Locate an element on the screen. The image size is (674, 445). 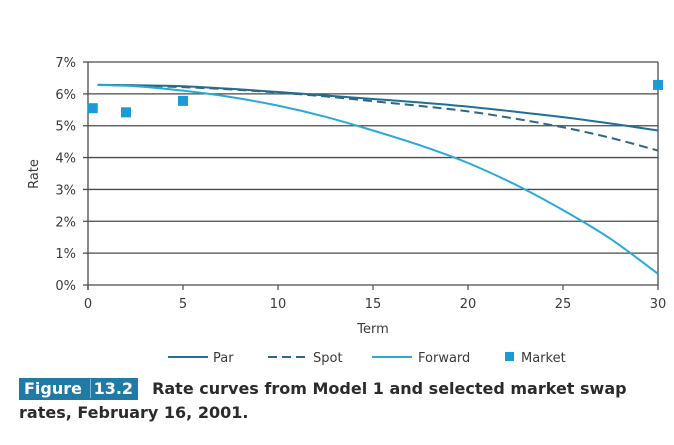
y-axis-ticks: 0% 1% 2% 3% 4% 5% 6% 7% is located at coordinates (65, 175).